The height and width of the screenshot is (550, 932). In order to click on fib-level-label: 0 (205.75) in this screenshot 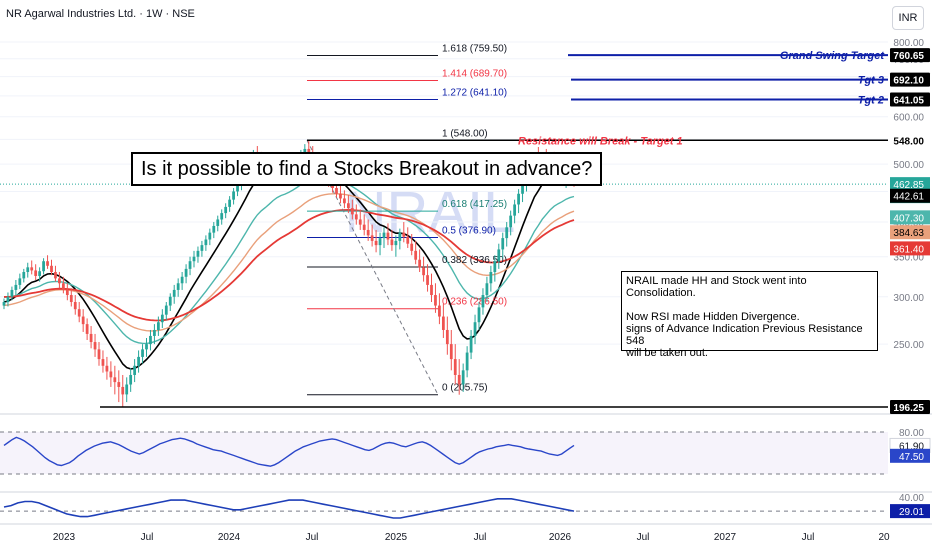, I will do `click(465, 388)`.